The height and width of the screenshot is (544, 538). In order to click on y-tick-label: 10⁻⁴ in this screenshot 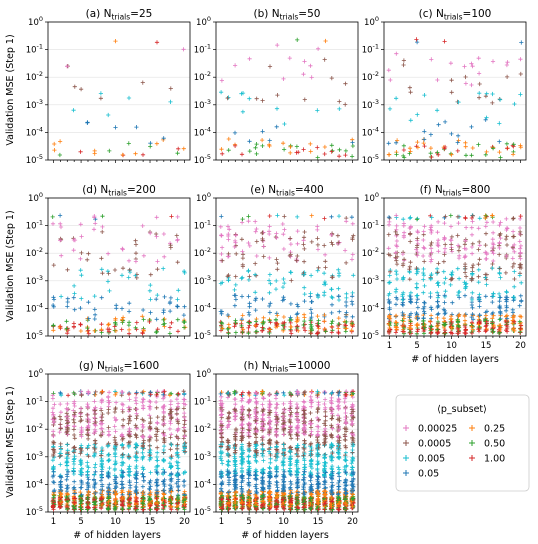, I will do `click(34, 307)`.